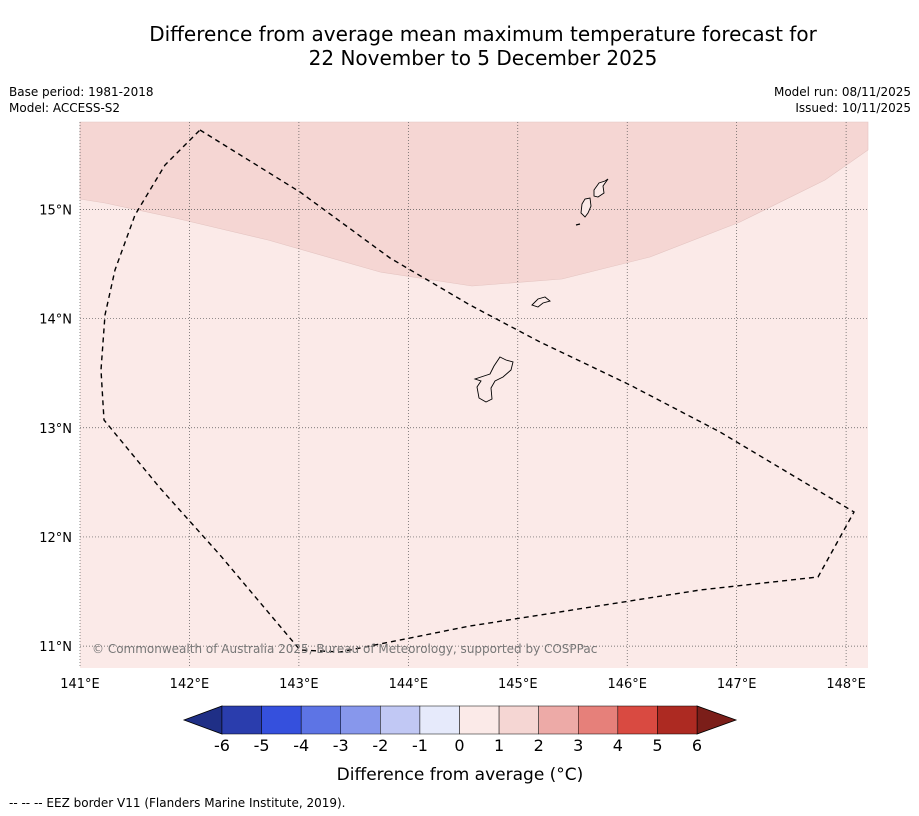  What do you see at coordinates (499, 745) in the screenshot?
I see `colorbar-tick-label: 1` at bounding box center [499, 745].